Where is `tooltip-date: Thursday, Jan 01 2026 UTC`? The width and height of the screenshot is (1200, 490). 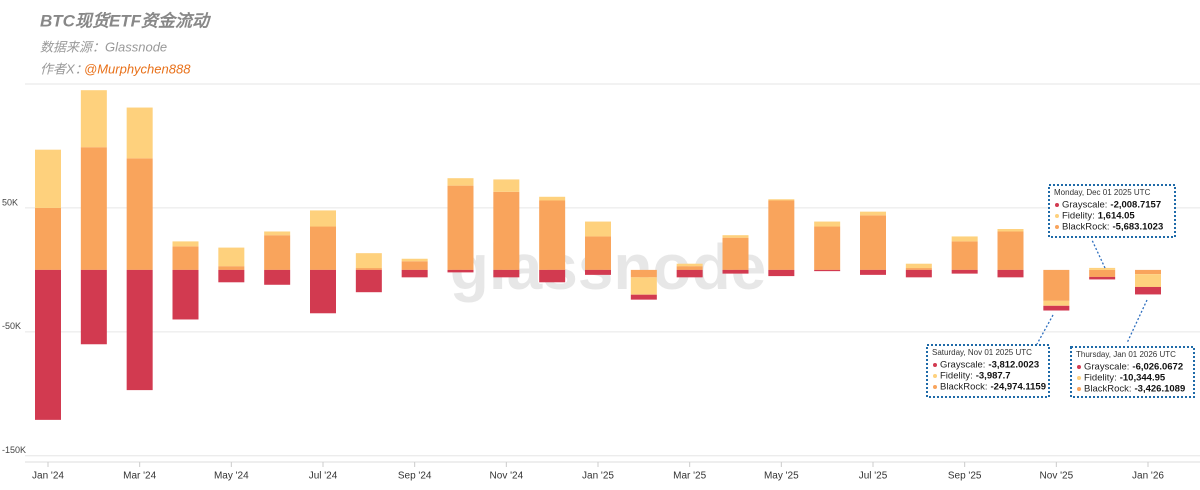 tooltip-date: Thursday, Jan 01 2026 UTC is located at coordinates (1126, 354).